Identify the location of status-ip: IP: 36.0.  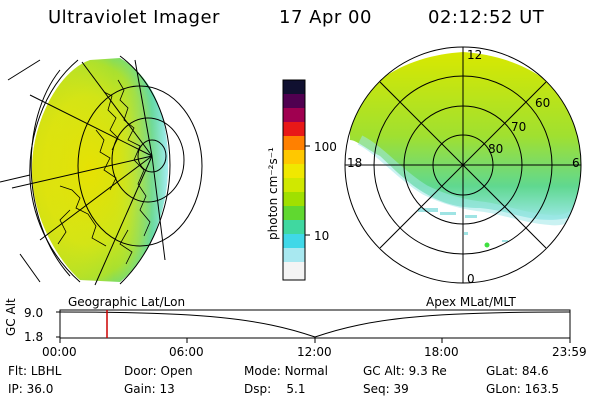
(31, 389).